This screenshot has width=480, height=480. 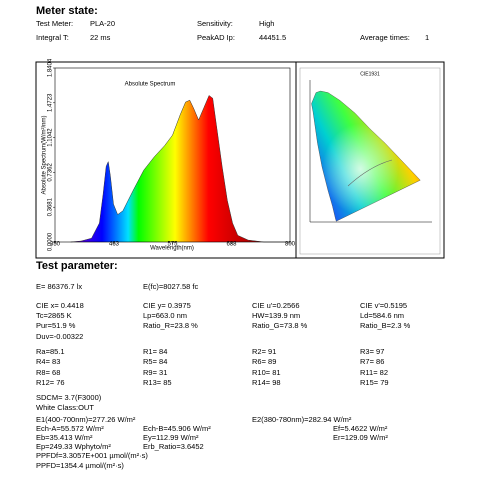 I want to click on parameter: E= 86376.7 lx, so click(x=59, y=286).